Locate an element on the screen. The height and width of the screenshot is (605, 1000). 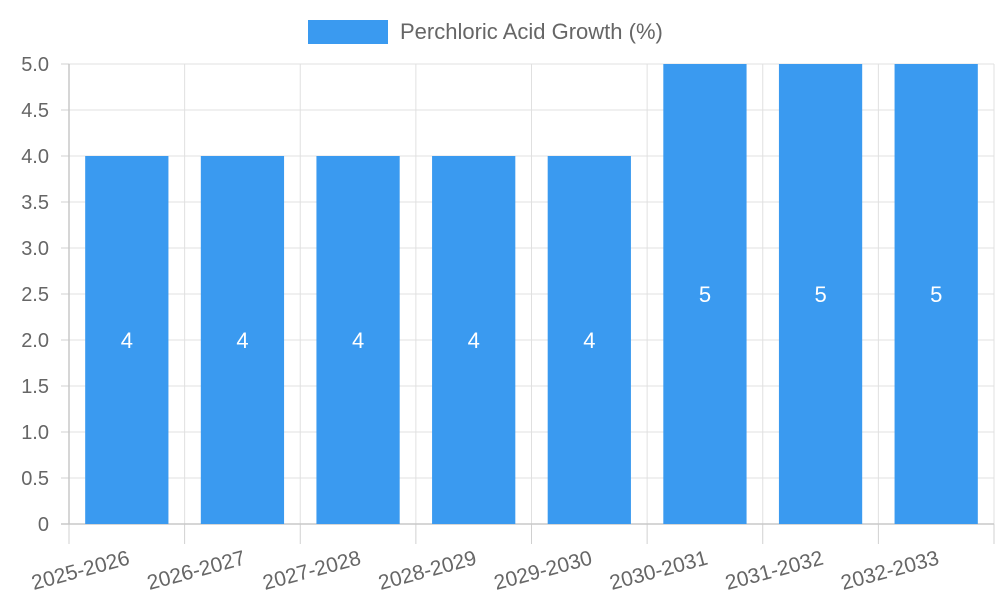
y-tick-label: 2.0 is located at coordinates (35, 341).